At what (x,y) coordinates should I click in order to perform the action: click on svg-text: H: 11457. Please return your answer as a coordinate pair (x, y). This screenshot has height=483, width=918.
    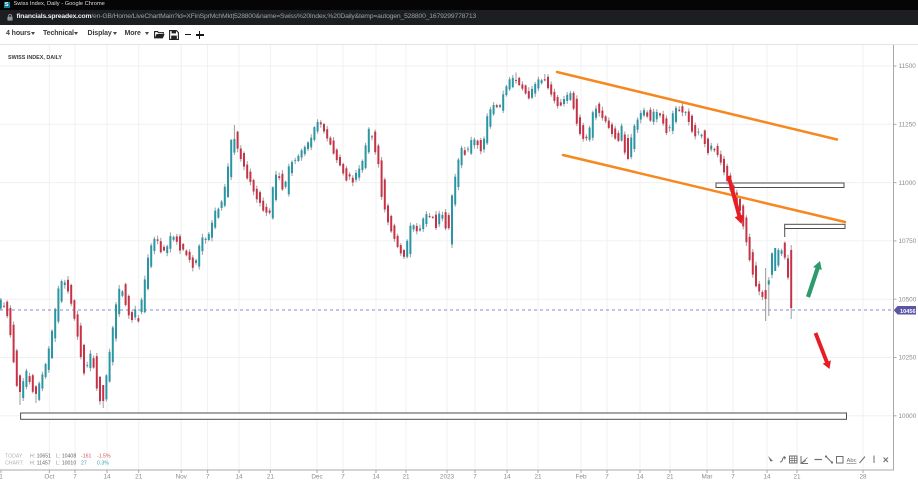
    Looking at the image, I should click on (40, 464).